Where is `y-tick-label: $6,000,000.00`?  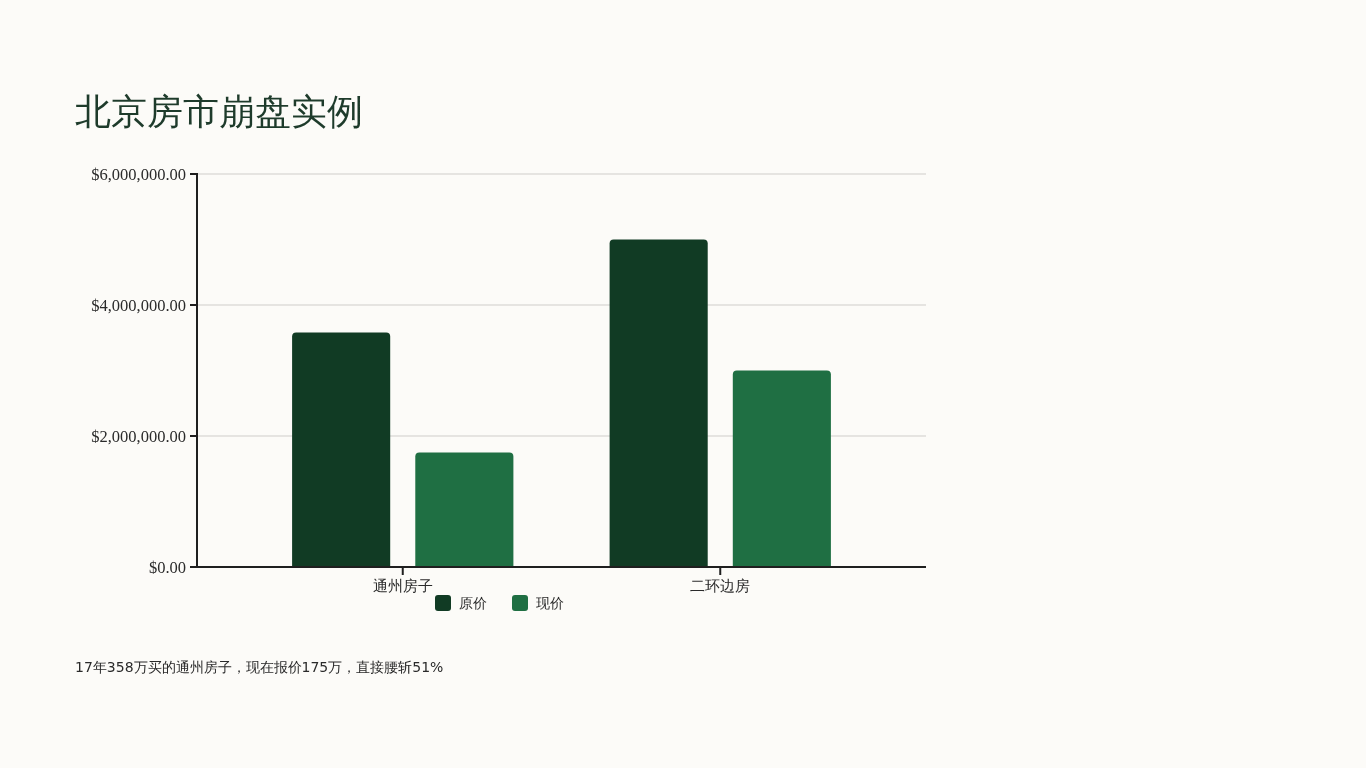 y-tick-label: $6,000,000.00 is located at coordinates (138, 174).